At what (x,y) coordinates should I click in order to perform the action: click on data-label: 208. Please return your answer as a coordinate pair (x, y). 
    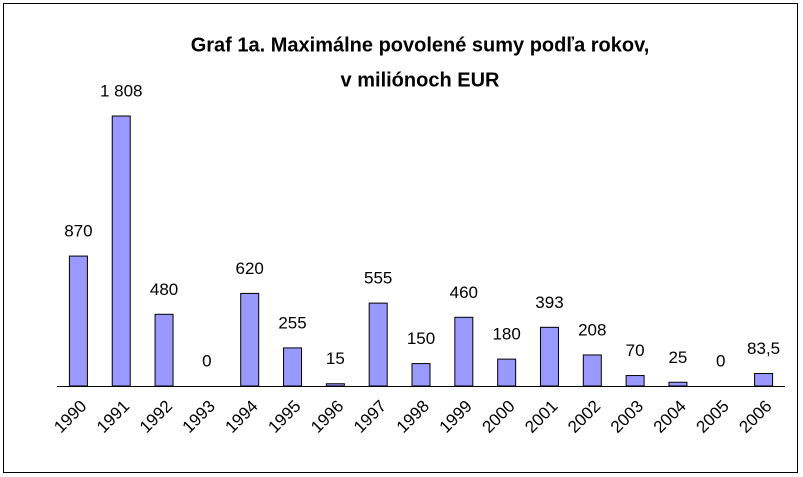
    Looking at the image, I should click on (592, 329).